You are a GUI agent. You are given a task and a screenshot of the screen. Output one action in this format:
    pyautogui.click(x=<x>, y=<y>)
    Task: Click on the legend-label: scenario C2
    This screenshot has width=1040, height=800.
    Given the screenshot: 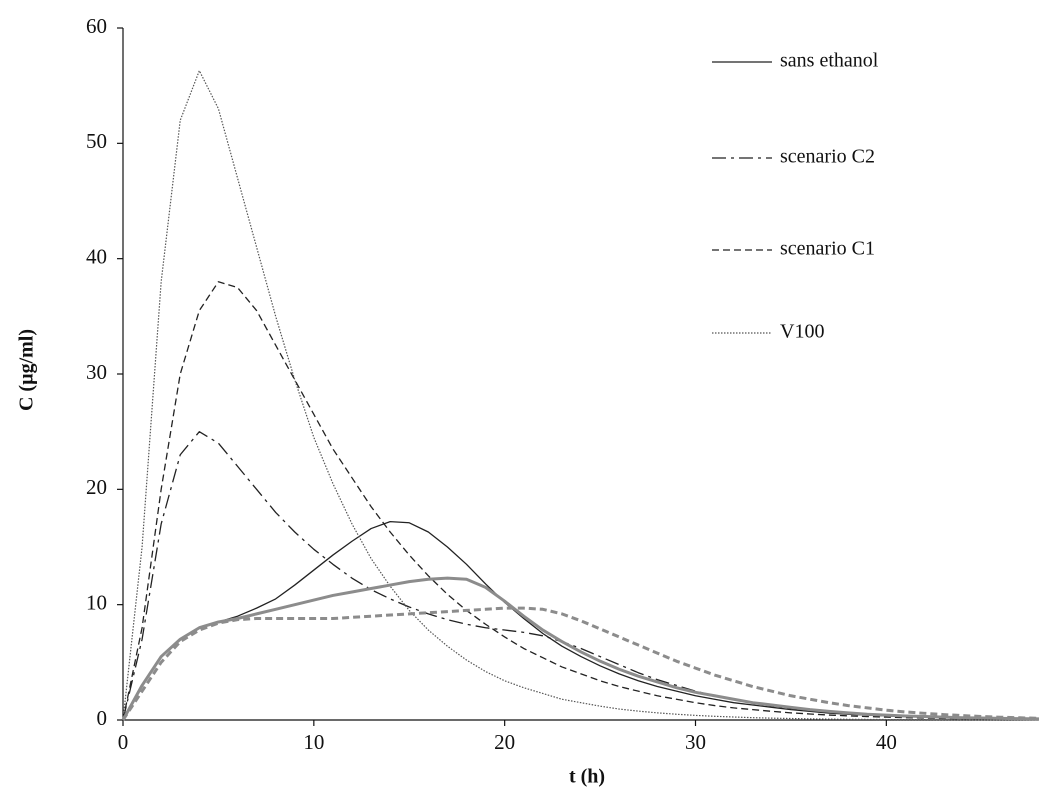 What is the action you would take?
    pyautogui.click(x=827, y=157)
    